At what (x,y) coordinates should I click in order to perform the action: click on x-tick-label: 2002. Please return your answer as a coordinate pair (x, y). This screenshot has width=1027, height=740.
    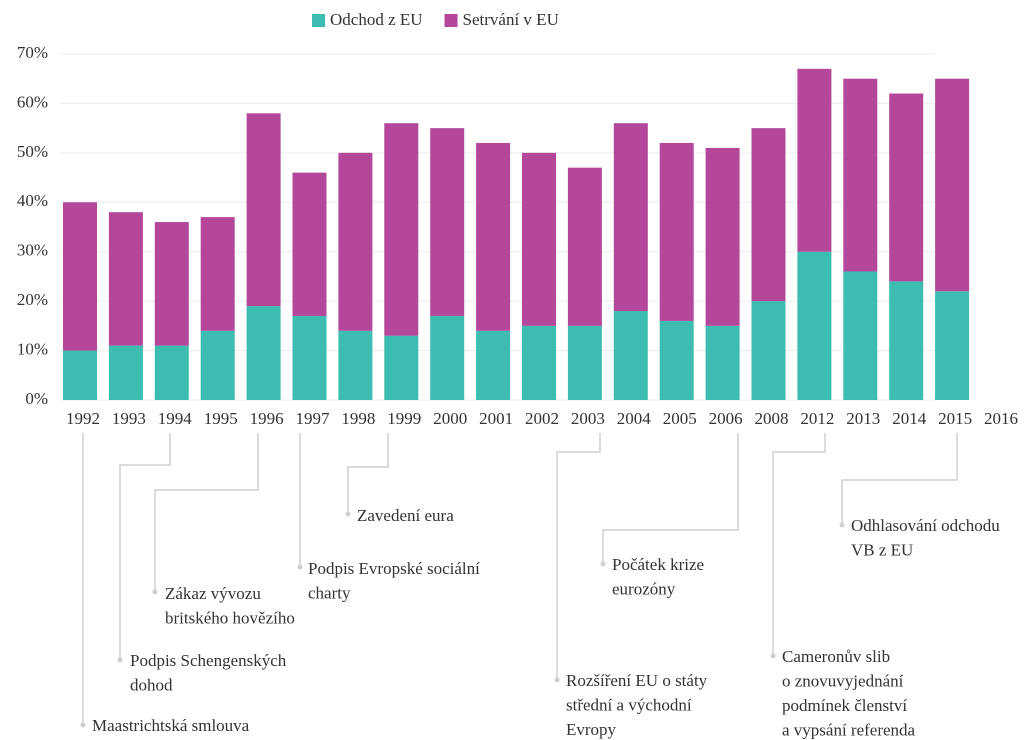
    Looking at the image, I should click on (542, 418).